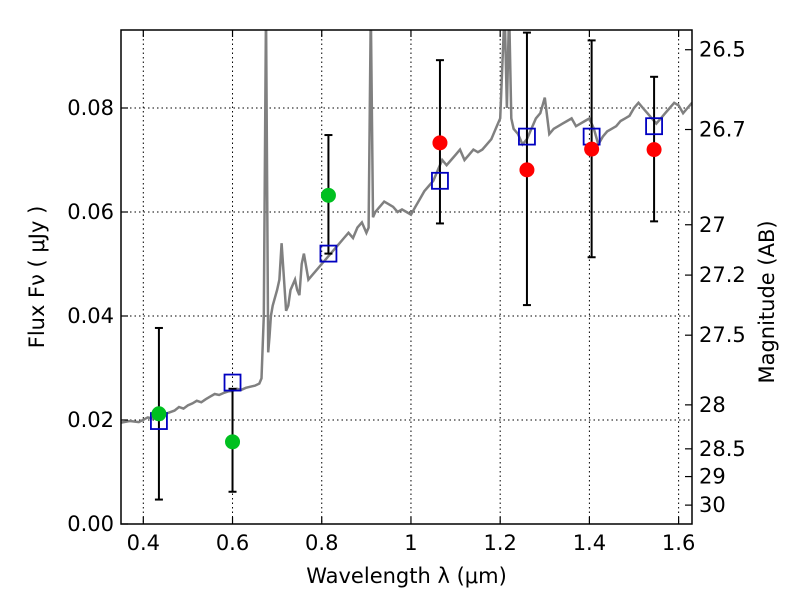 The image size is (800, 600). What do you see at coordinates (712, 405) in the screenshot?
I see `mag-tick-label: 28` at bounding box center [712, 405].